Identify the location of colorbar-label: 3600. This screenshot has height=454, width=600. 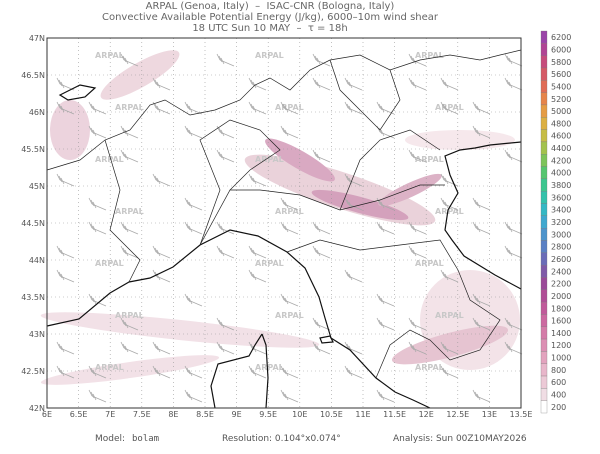
(561, 197).